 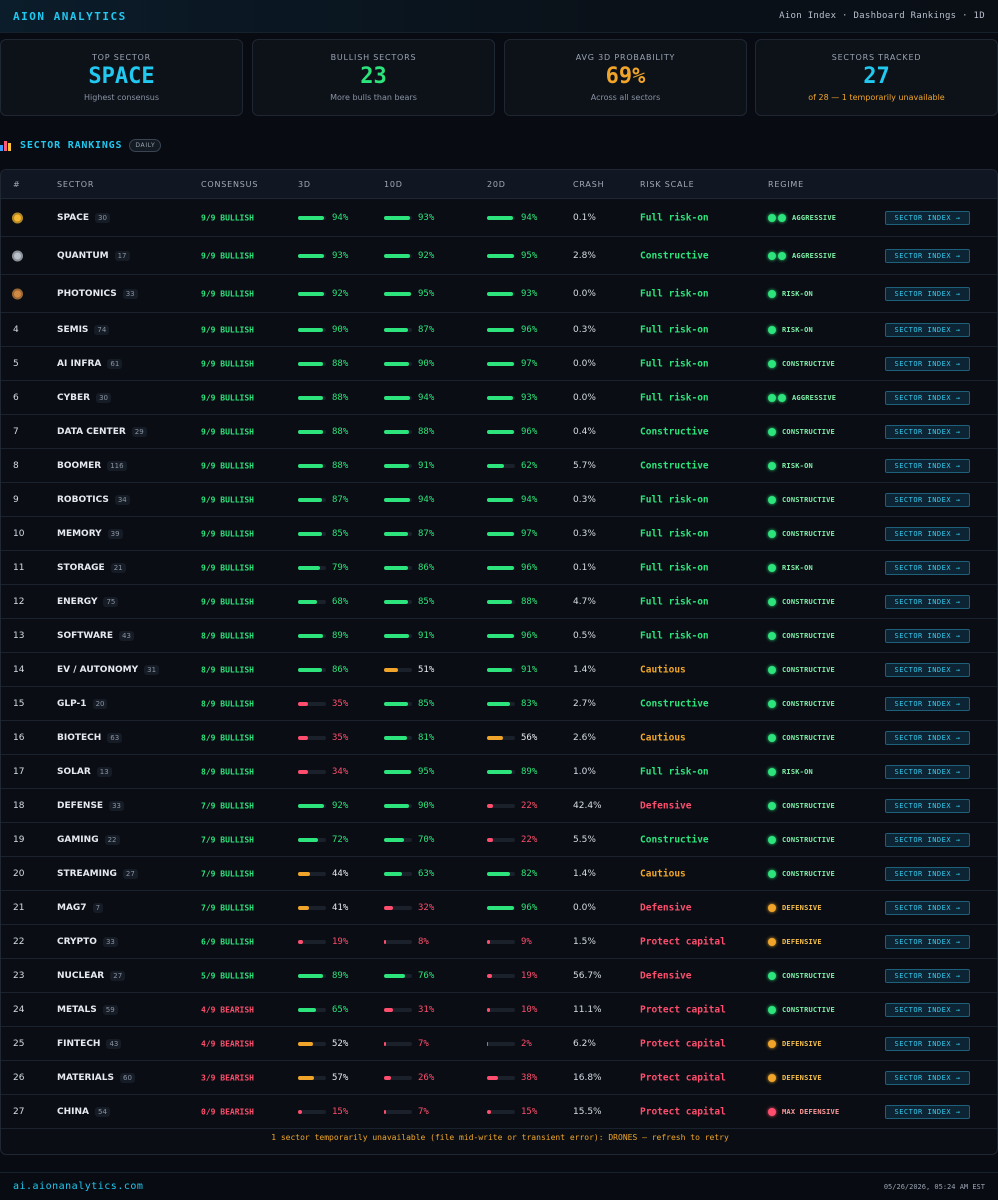 I want to click on probability-bar-d20: 93%, so click(x=512, y=294).